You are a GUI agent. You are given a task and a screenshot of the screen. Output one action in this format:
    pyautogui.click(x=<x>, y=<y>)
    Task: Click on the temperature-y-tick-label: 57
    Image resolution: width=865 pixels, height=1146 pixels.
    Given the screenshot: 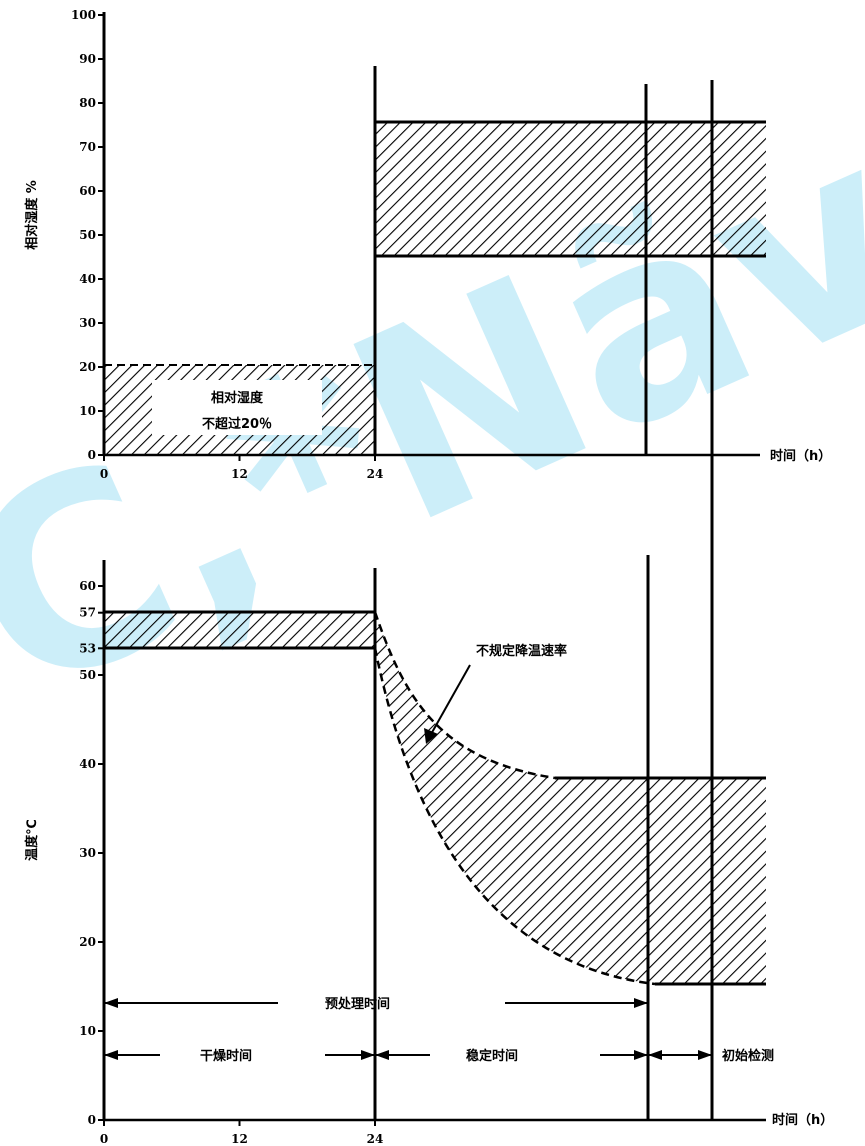 What is the action you would take?
    pyautogui.click(x=87, y=613)
    